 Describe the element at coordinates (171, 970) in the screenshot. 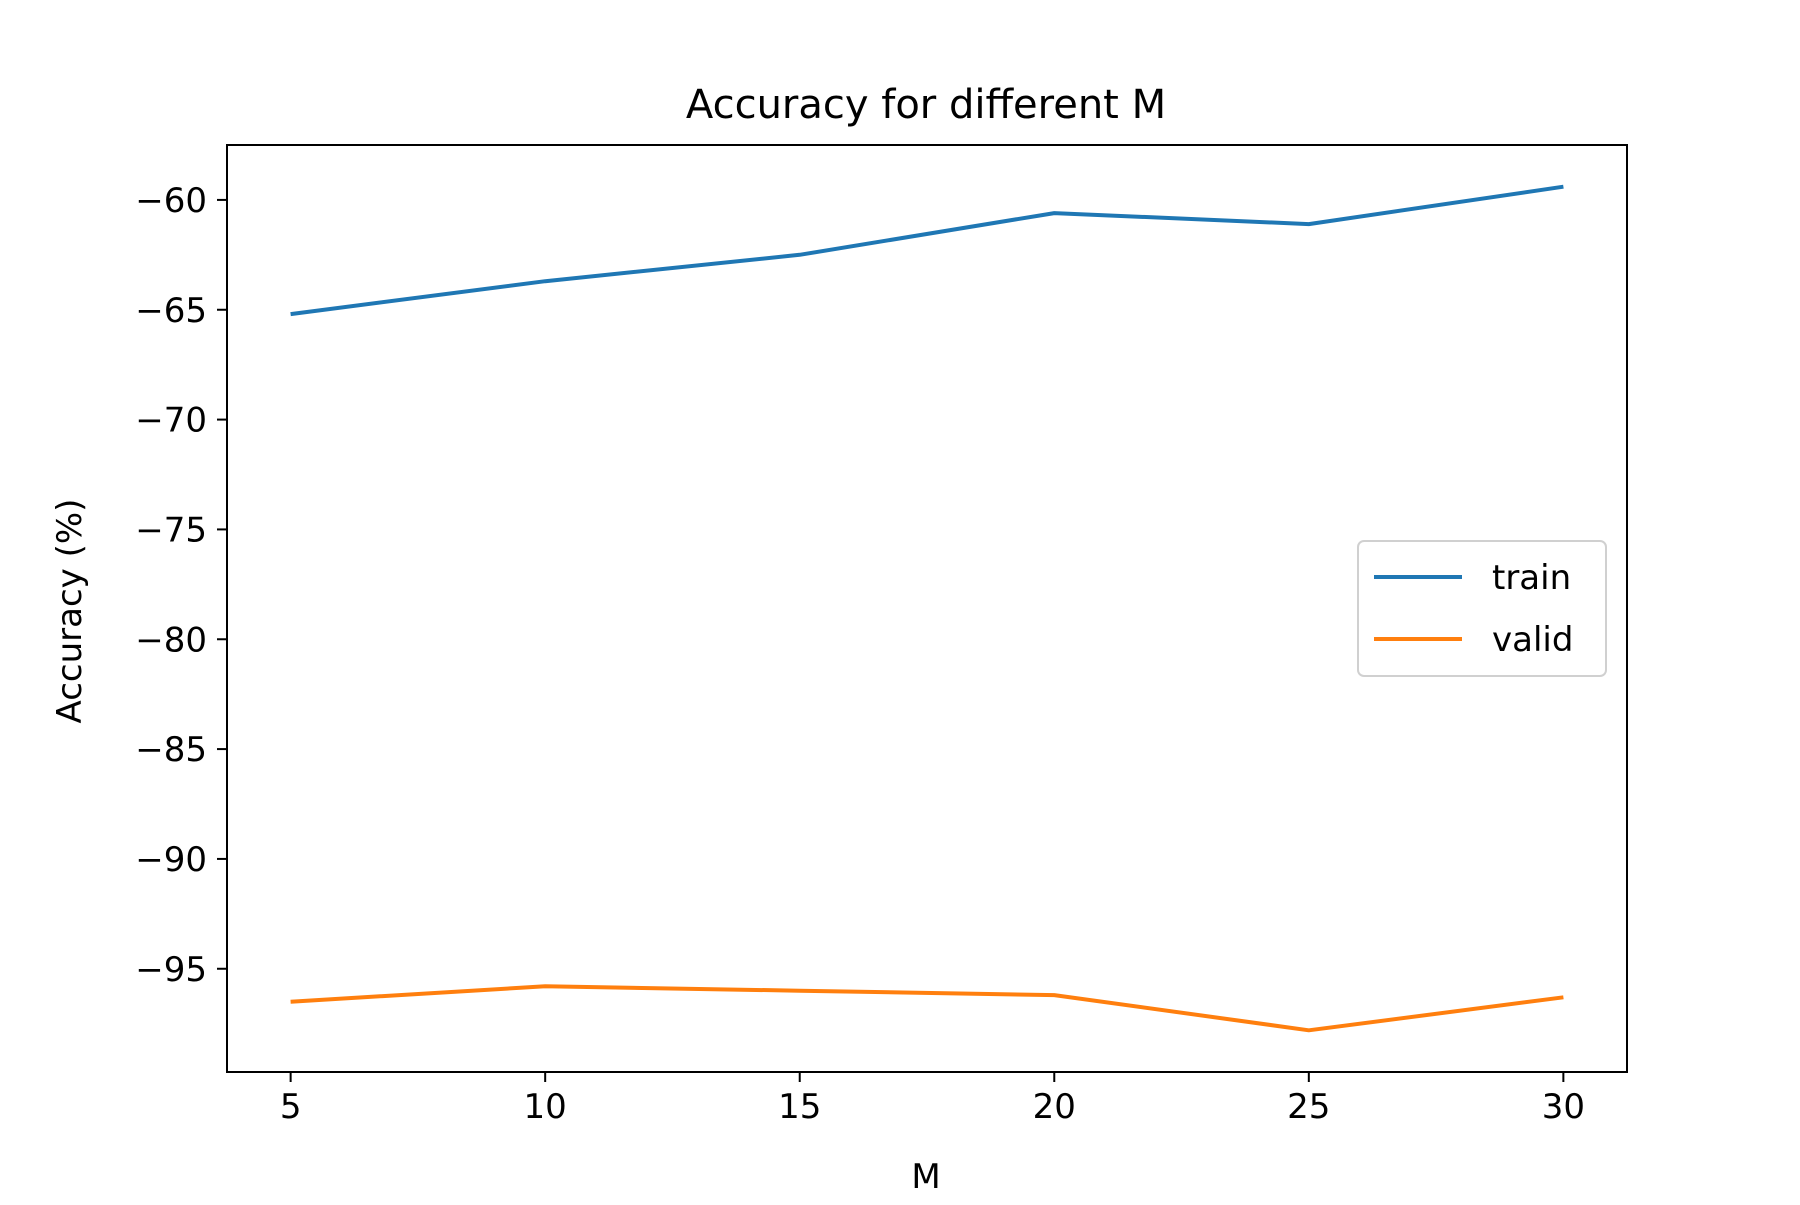

I see `y-tick-label--95: −95` at that location.